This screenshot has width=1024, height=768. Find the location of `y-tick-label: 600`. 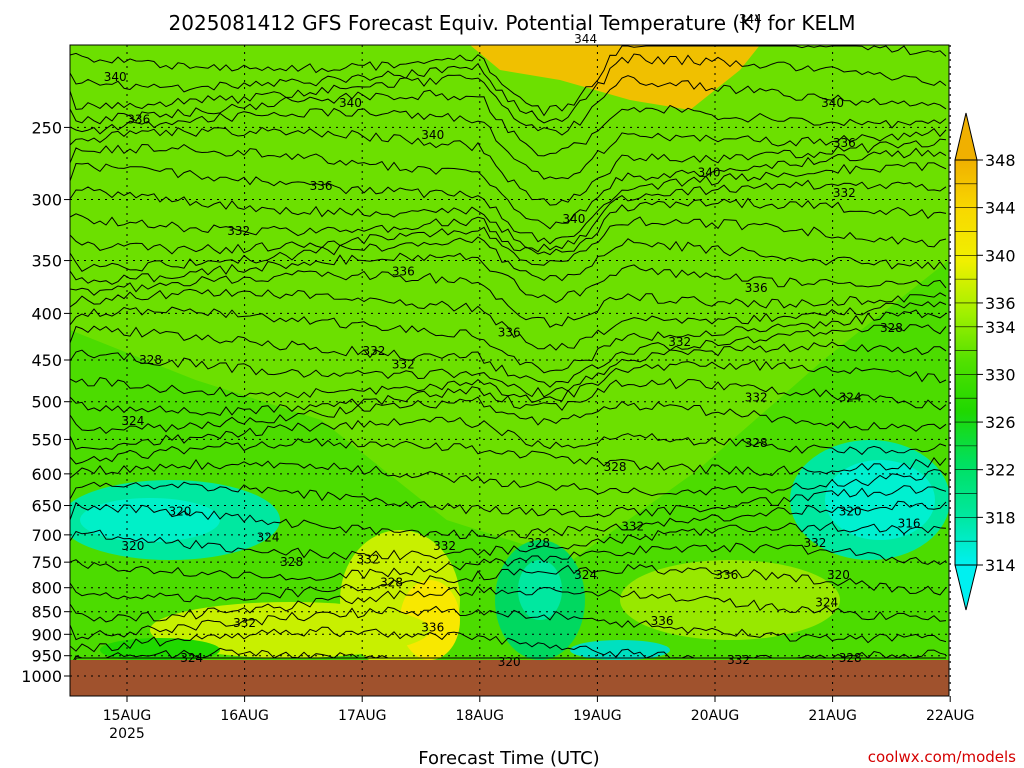

y-tick-label: 600 is located at coordinates (46, 474).